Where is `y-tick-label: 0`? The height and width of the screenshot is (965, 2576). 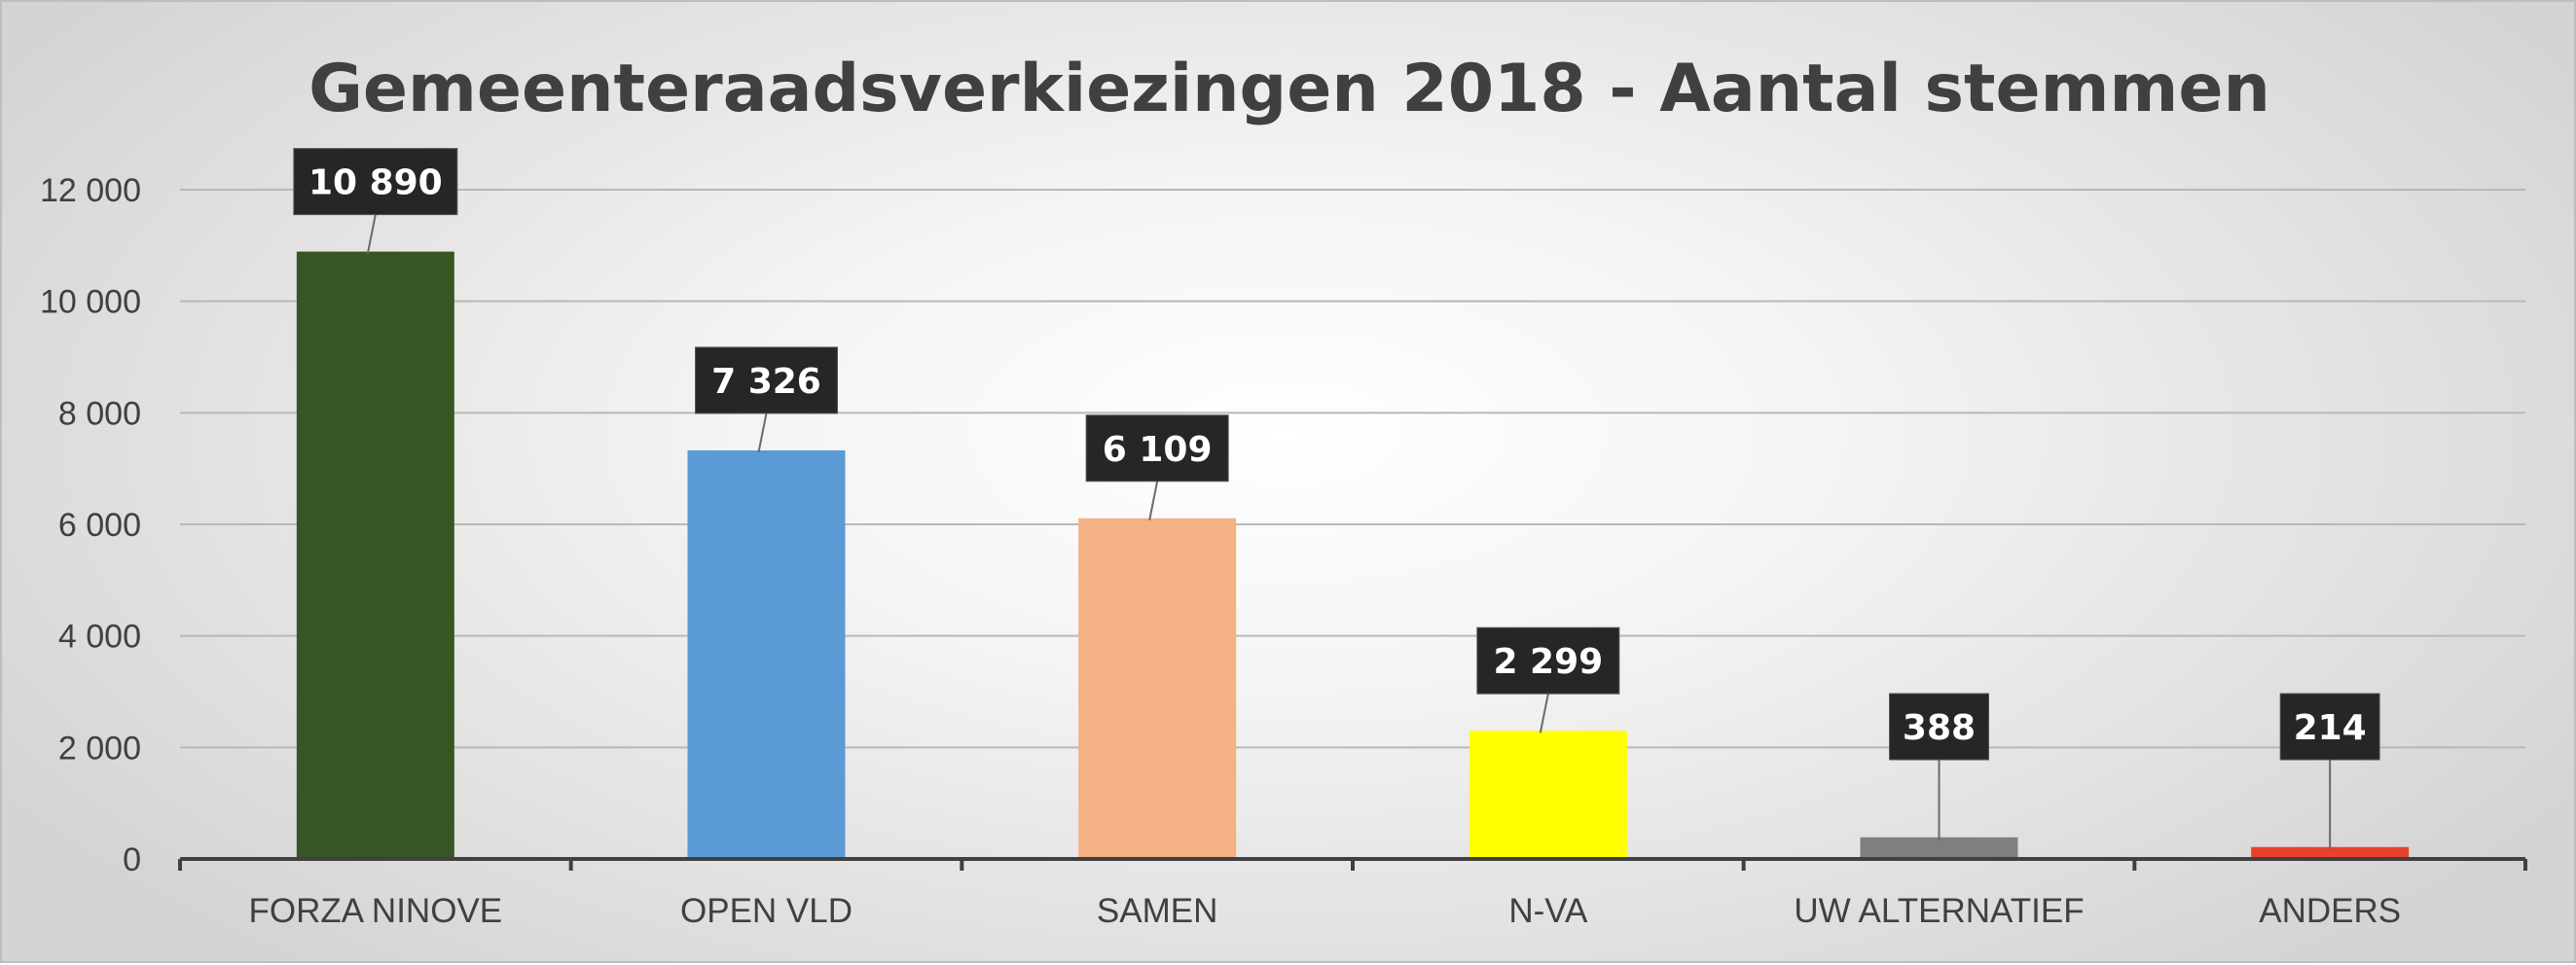 y-tick-label: 0 is located at coordinates (132, 859).